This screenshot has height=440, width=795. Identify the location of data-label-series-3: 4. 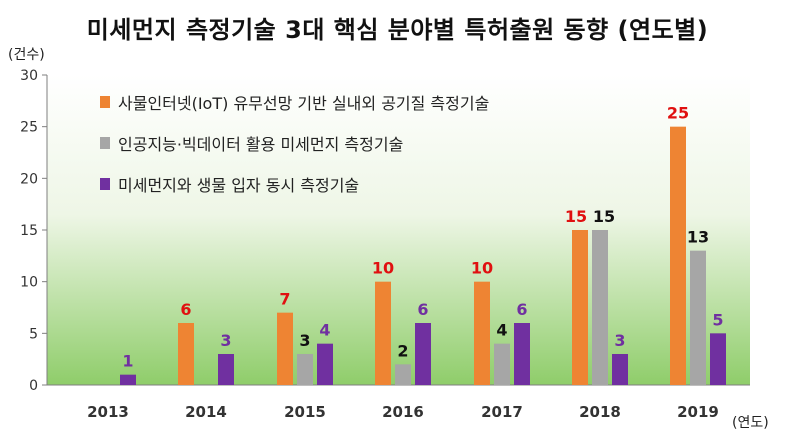
(324, 330).